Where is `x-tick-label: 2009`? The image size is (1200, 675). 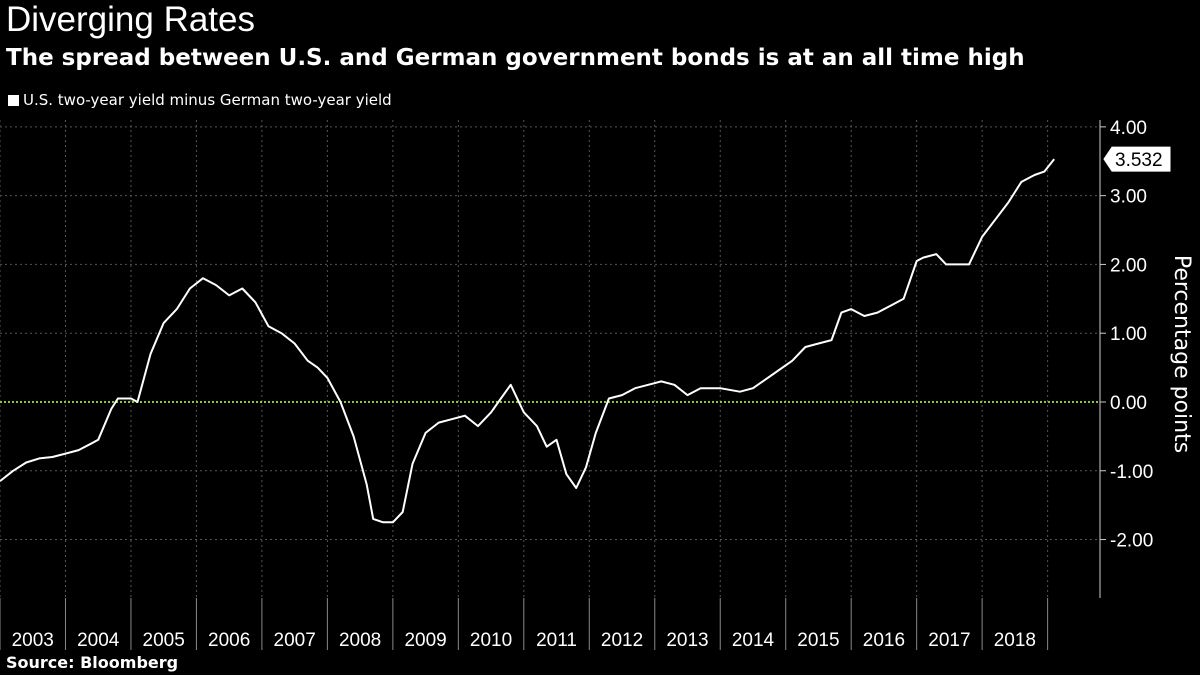
x-tick-label: 2009 is located at coordinates (425, 640).